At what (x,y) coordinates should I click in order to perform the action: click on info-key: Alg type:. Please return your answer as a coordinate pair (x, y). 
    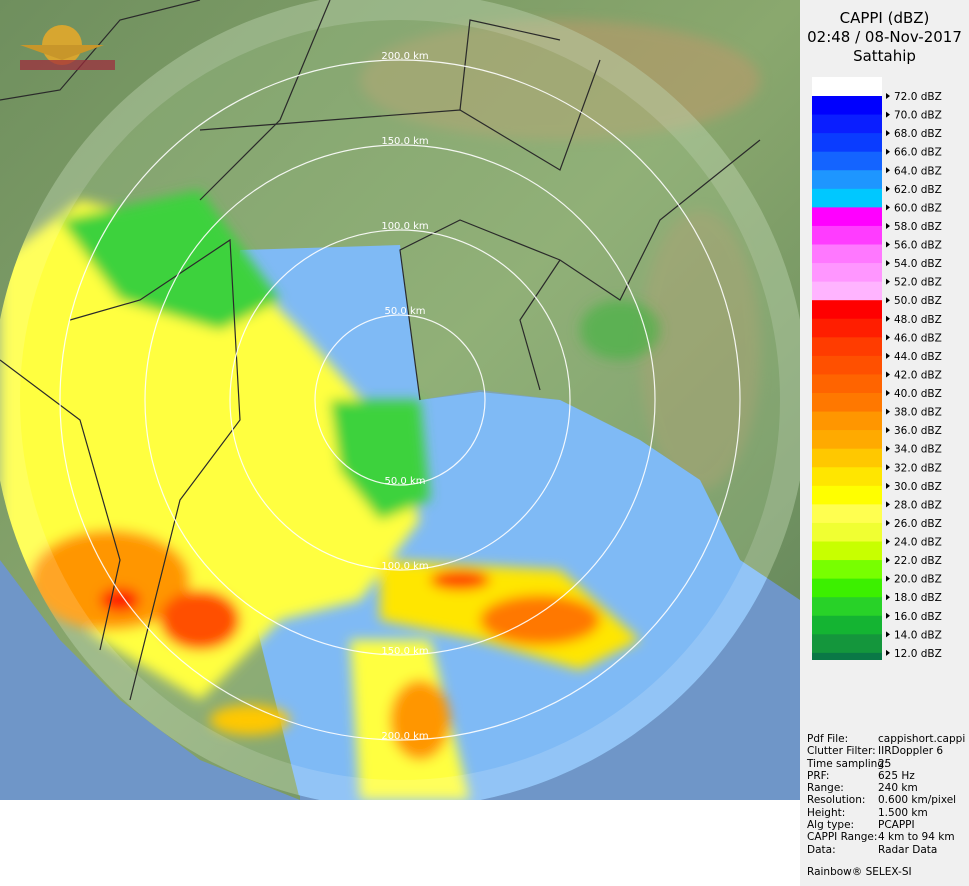
    Looking at the image, I should click on (831, 825).